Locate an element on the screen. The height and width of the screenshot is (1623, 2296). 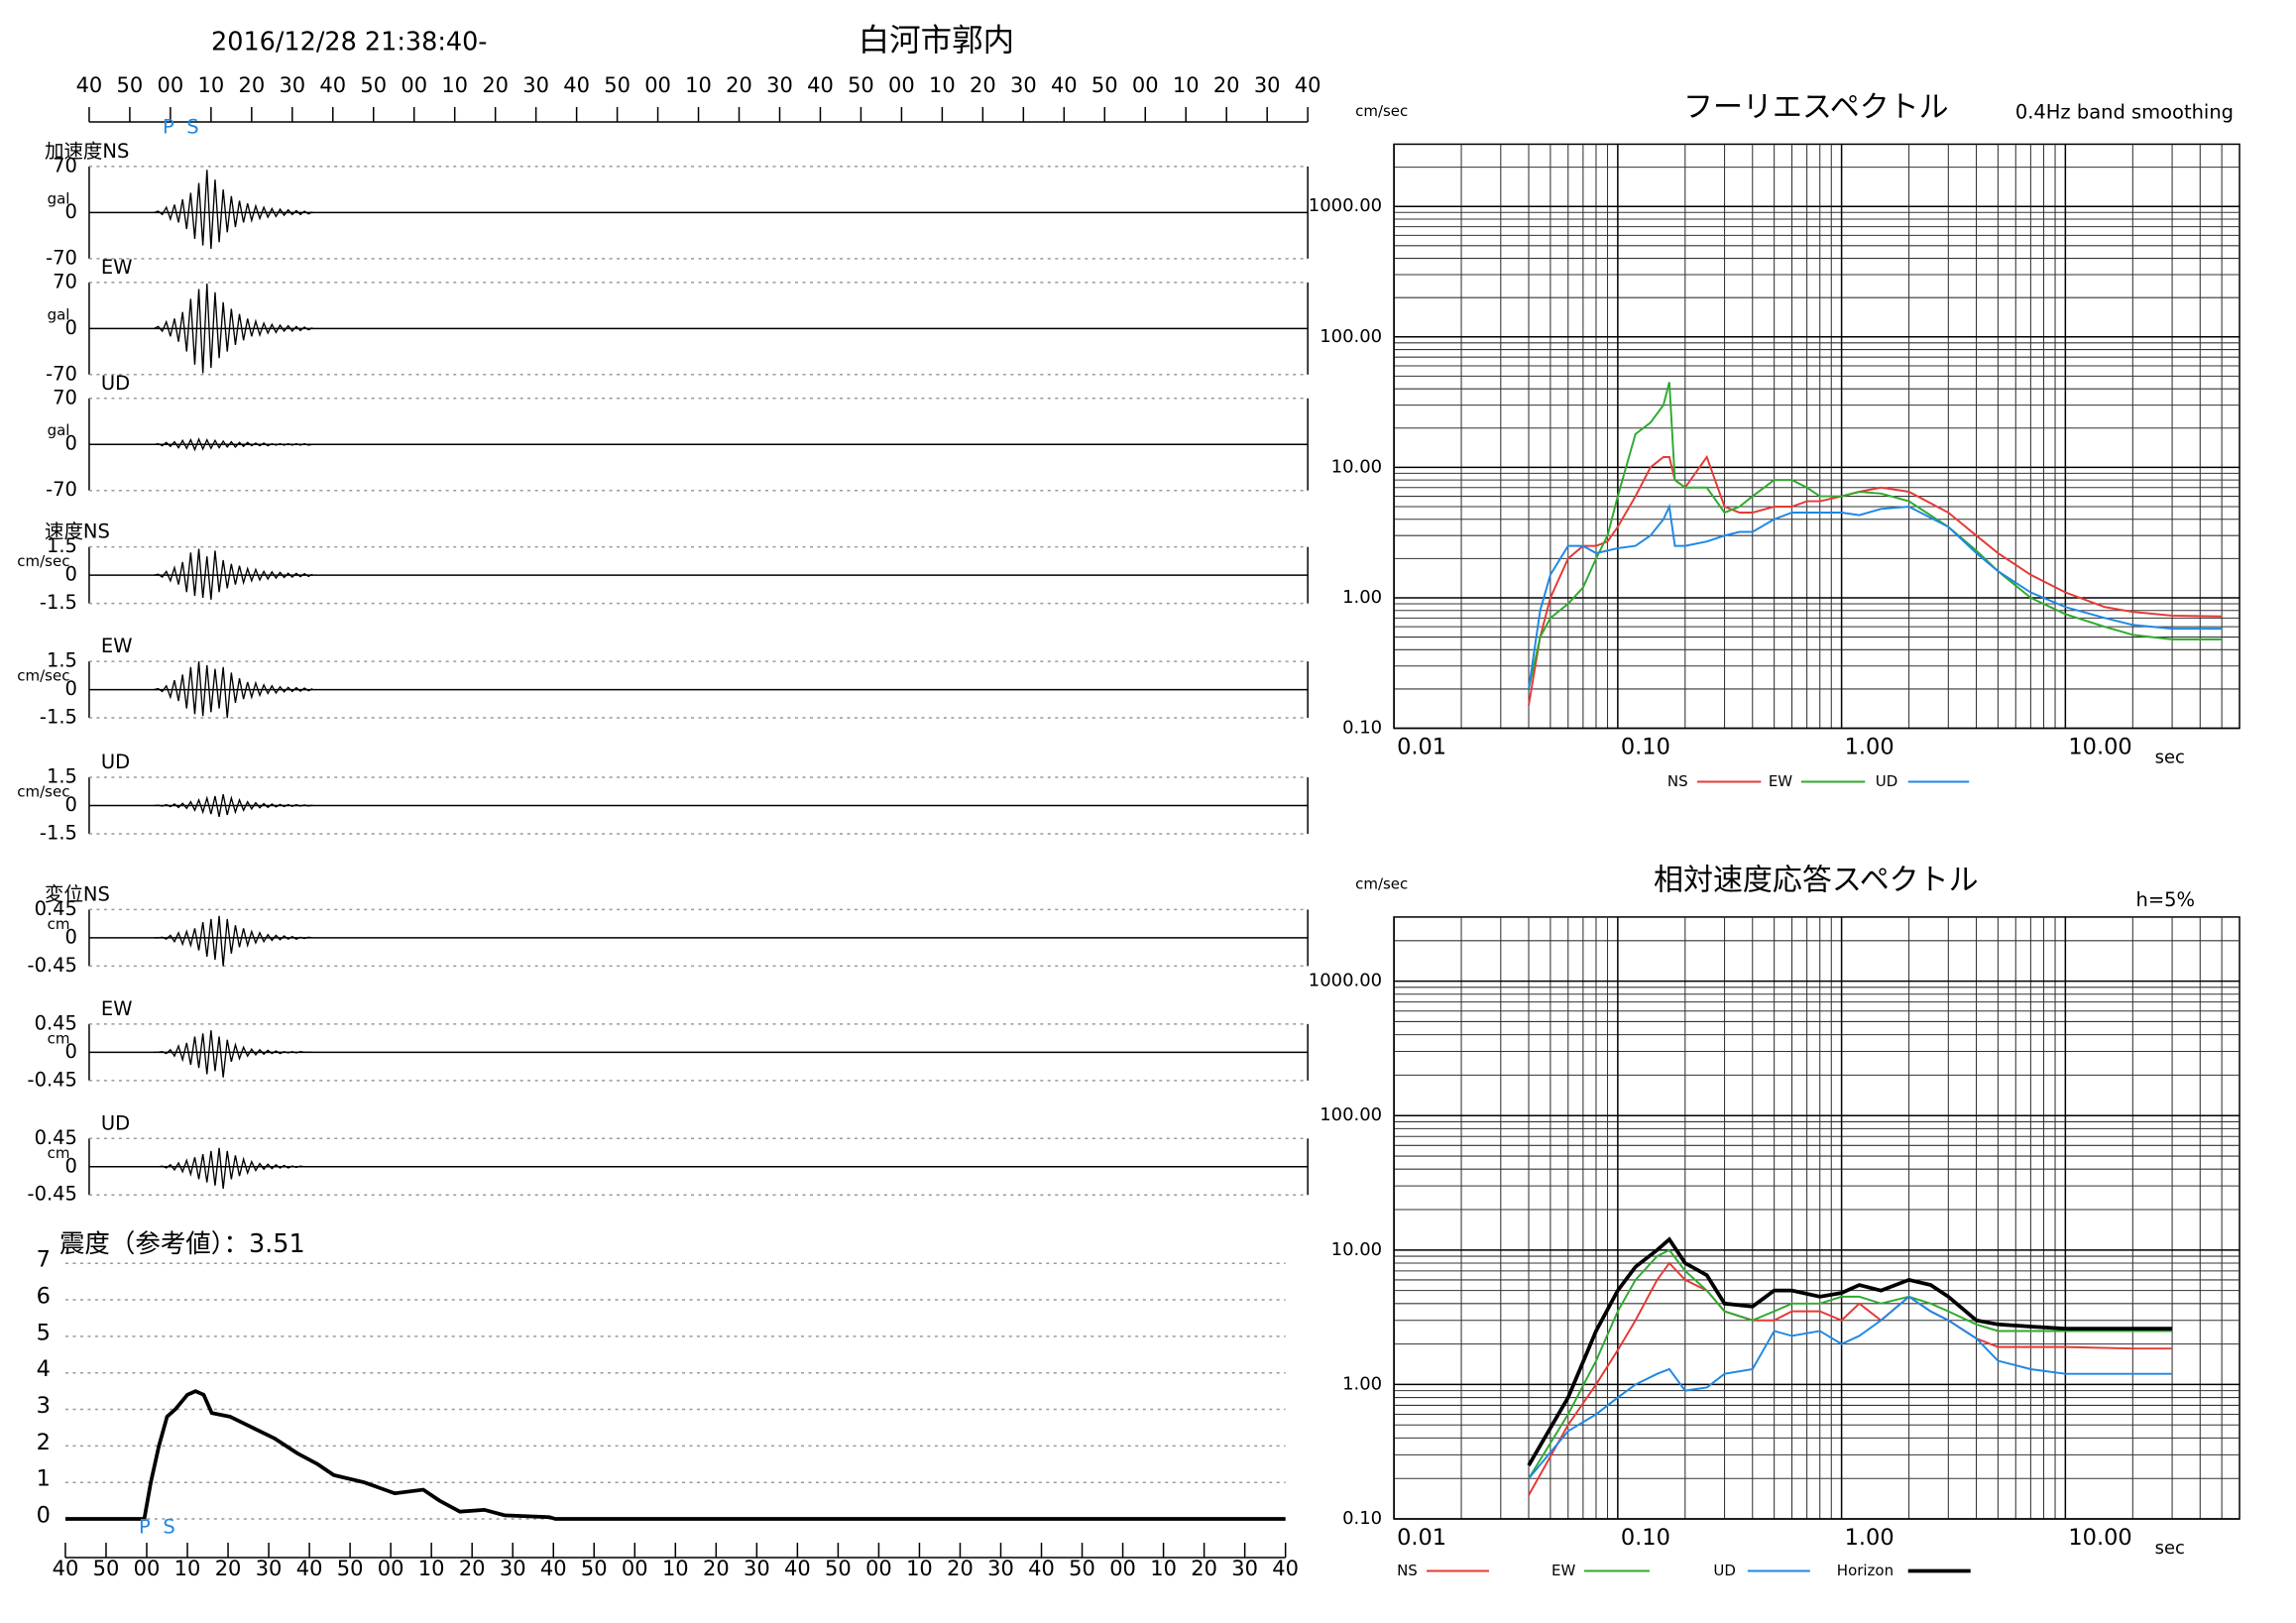
trace-name: EW is located at coordinates (117, 646).